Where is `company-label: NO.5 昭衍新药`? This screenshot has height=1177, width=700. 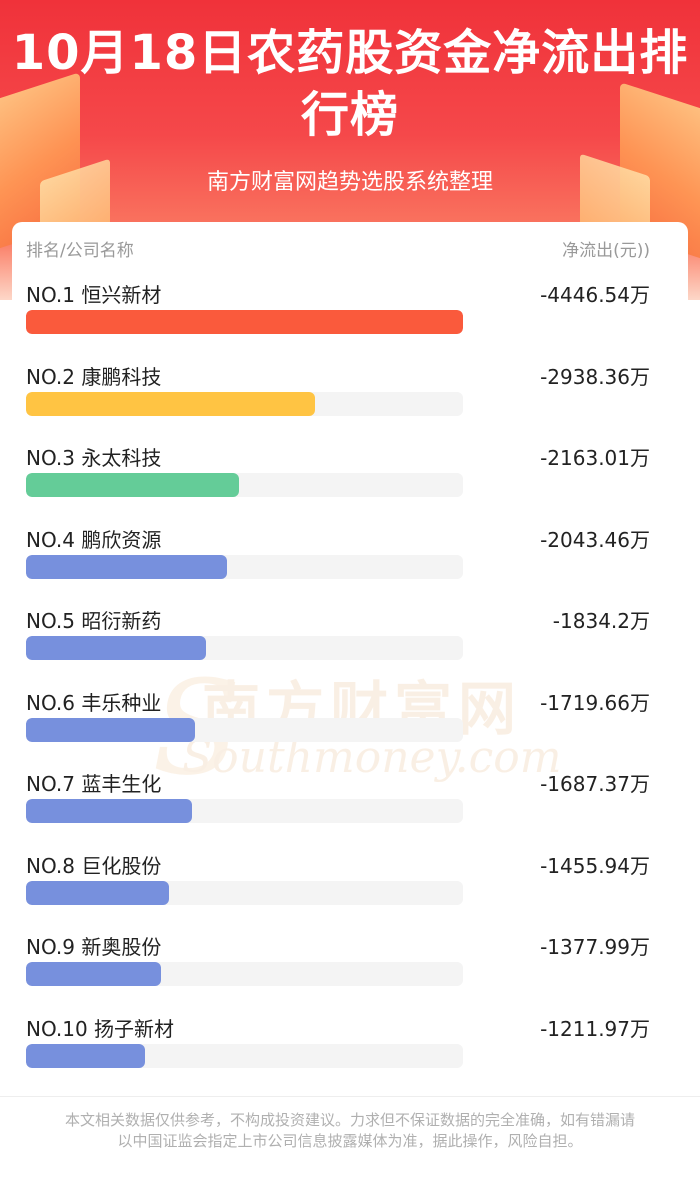
company-label: NO.5 昭衍新药 is located at coordinates (94, 621).